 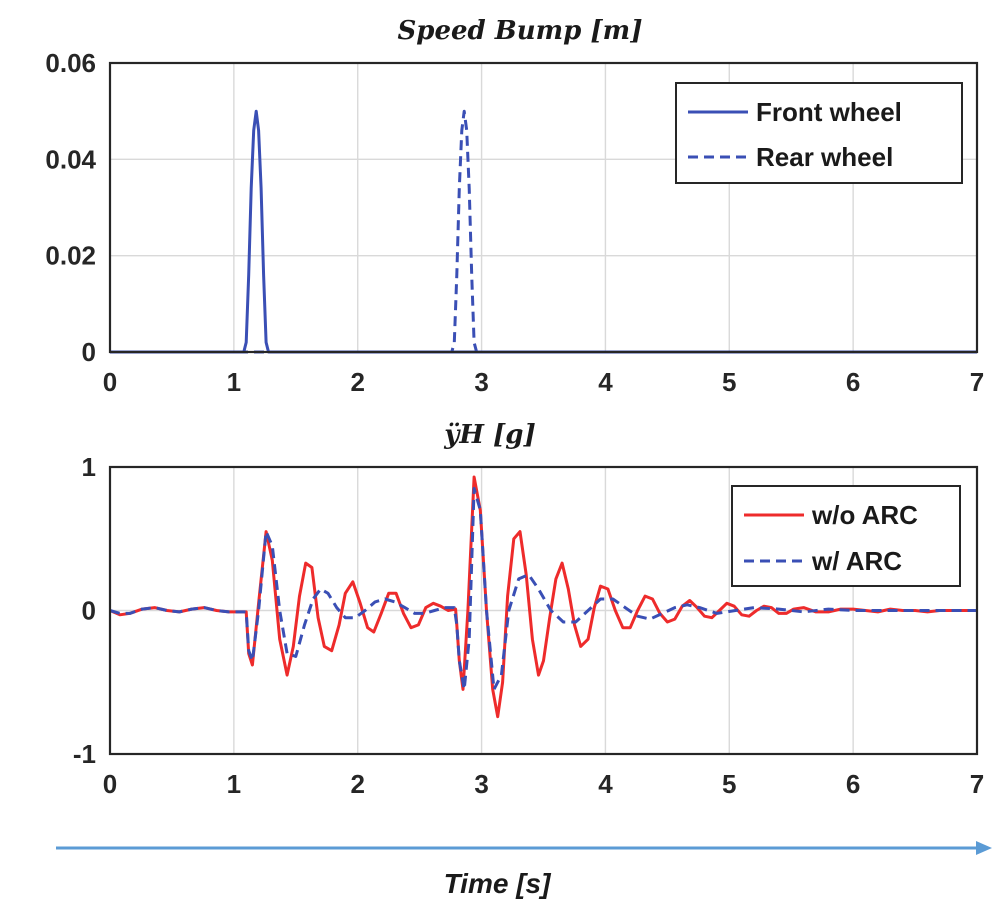 What do you see at coordinates (70, 207) in the screenshot?
I see `y-tick-labels: 0 0.02 0.04 0.06` at bounding box center [70, 207].